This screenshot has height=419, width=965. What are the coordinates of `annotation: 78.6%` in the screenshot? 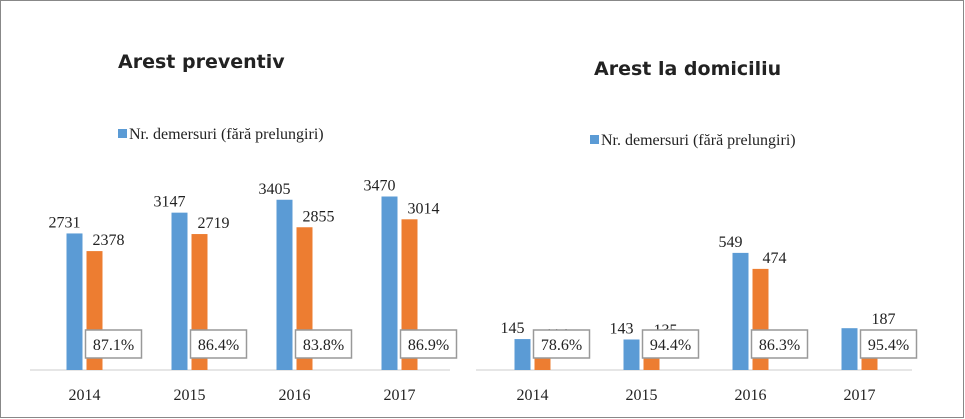 It's located at (561, 345).